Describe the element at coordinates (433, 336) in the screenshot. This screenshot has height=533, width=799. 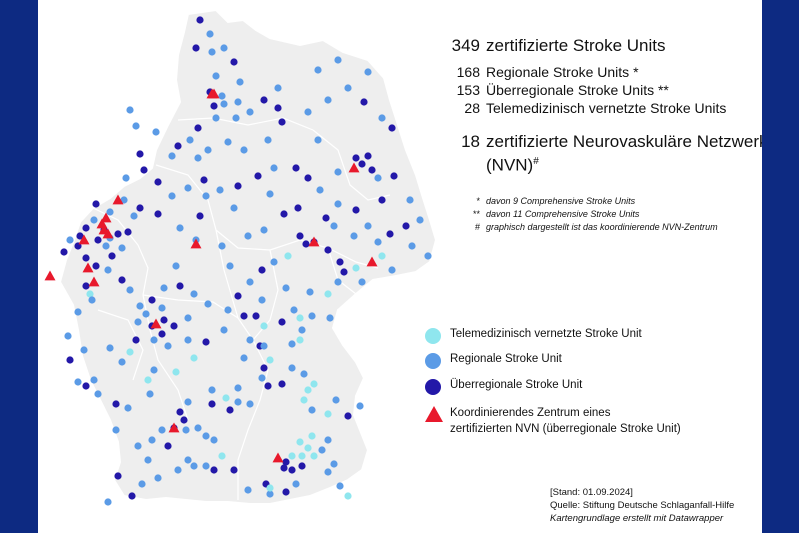
I see `legend-tele-circle-icon` at that location.